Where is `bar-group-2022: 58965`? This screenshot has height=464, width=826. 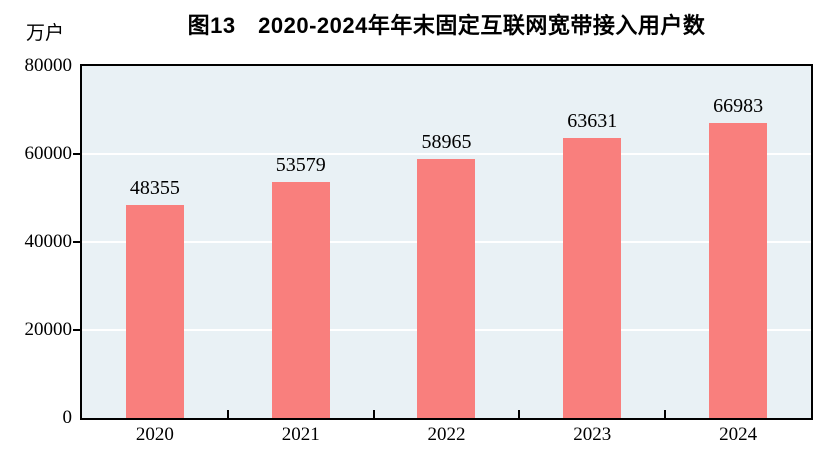
bar-group-2022: 58965 is located at coordinates (447, 242).